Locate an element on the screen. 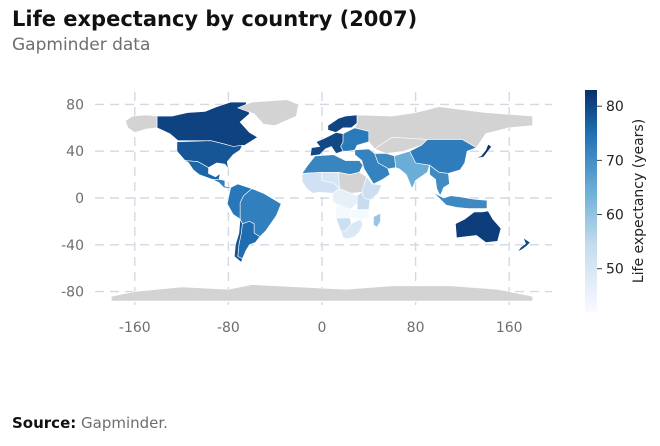 This screenshot has width=660, height=446. region-greenland is located at coordinates (267, 112).